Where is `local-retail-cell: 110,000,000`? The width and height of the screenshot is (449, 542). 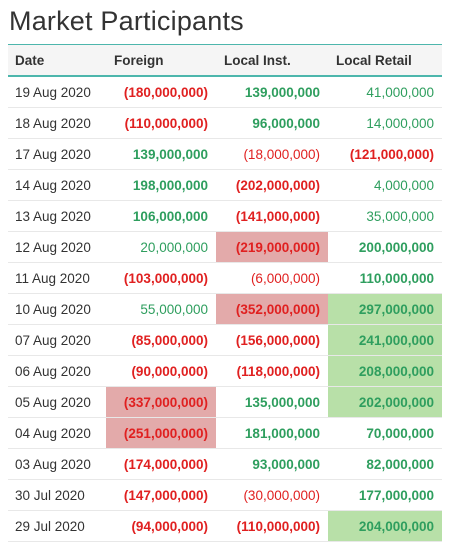 local-retail-cell: 110,000,000 is located at coordinates (385, 278).